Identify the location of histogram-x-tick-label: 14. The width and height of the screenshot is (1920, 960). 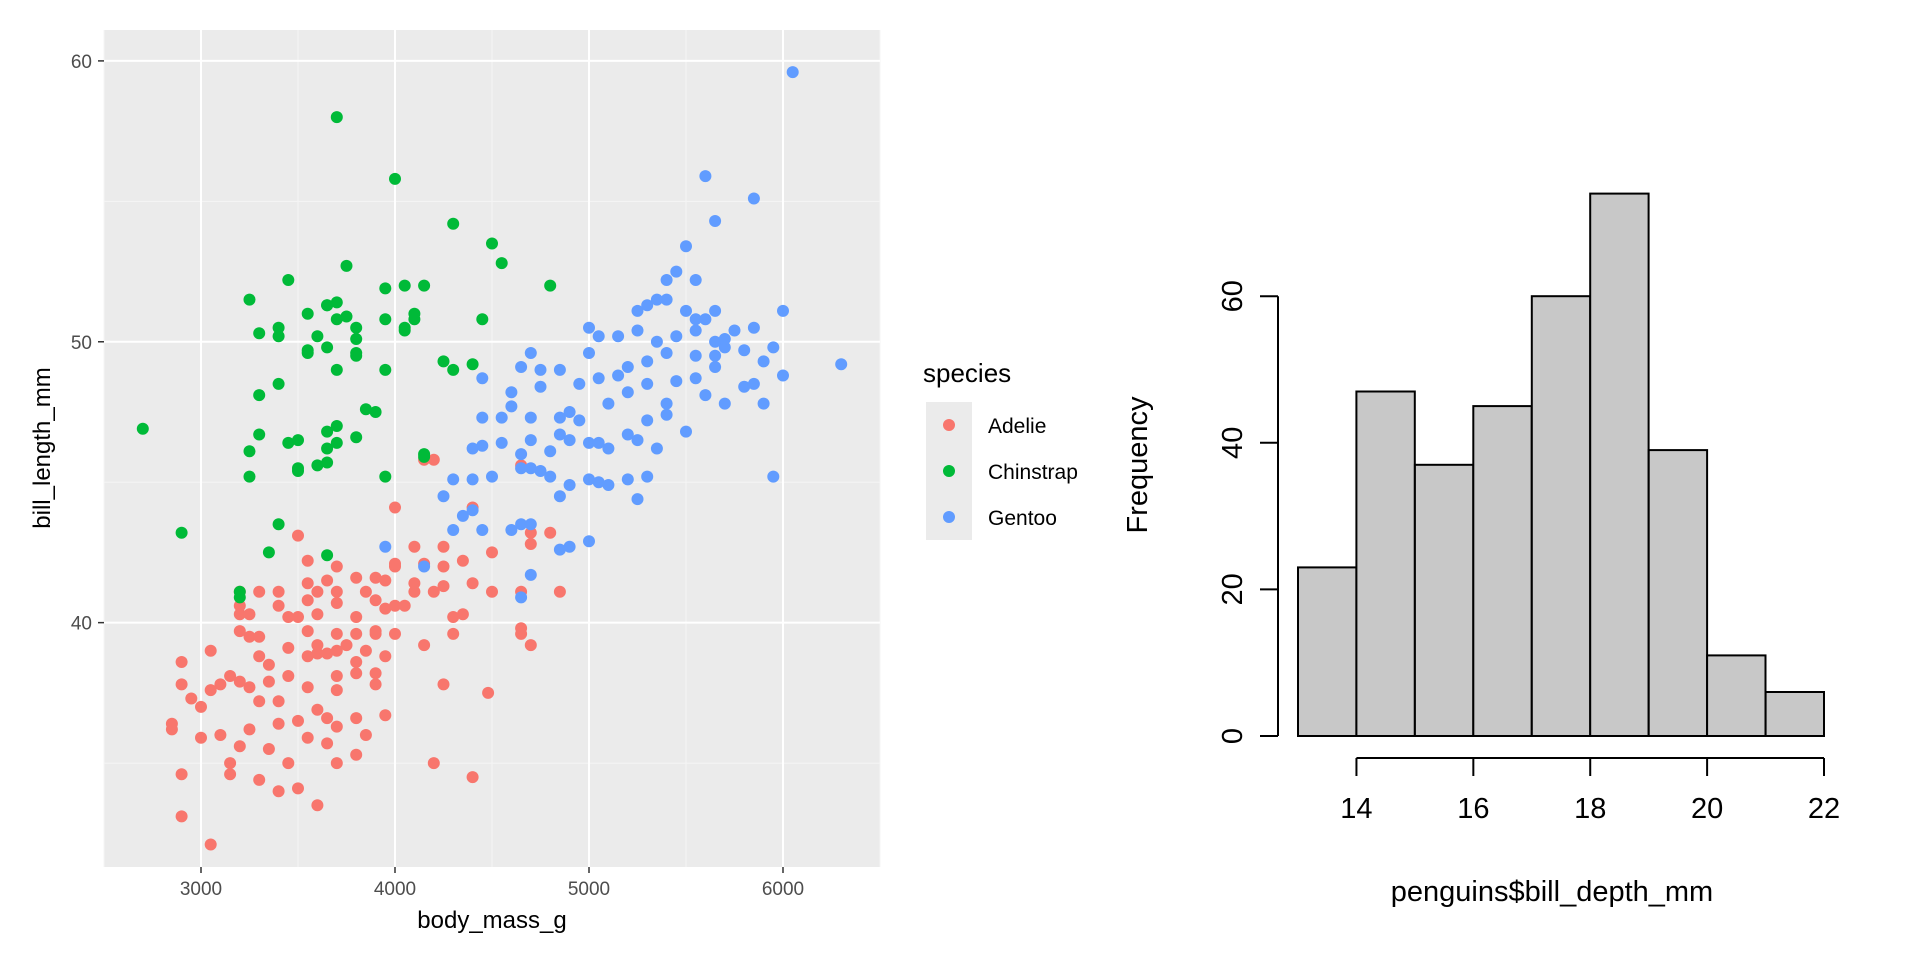
(1356, 809).